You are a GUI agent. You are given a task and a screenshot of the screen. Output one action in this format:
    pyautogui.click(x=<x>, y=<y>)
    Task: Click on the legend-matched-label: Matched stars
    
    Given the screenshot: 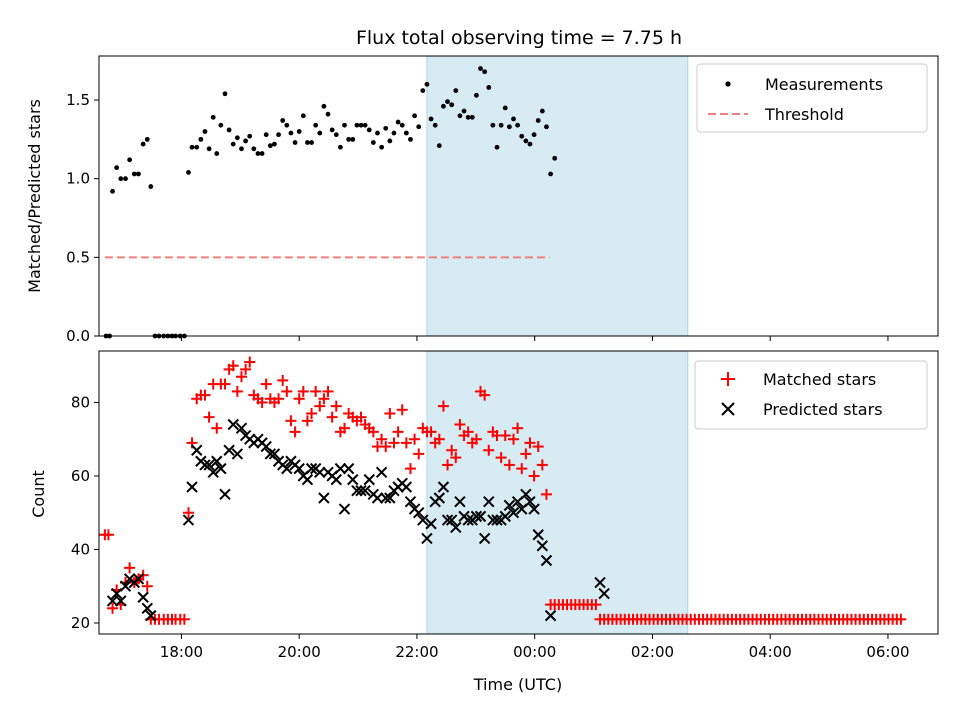 What is the action you would take?
    pyautogui.click(x=819, y=379)
    